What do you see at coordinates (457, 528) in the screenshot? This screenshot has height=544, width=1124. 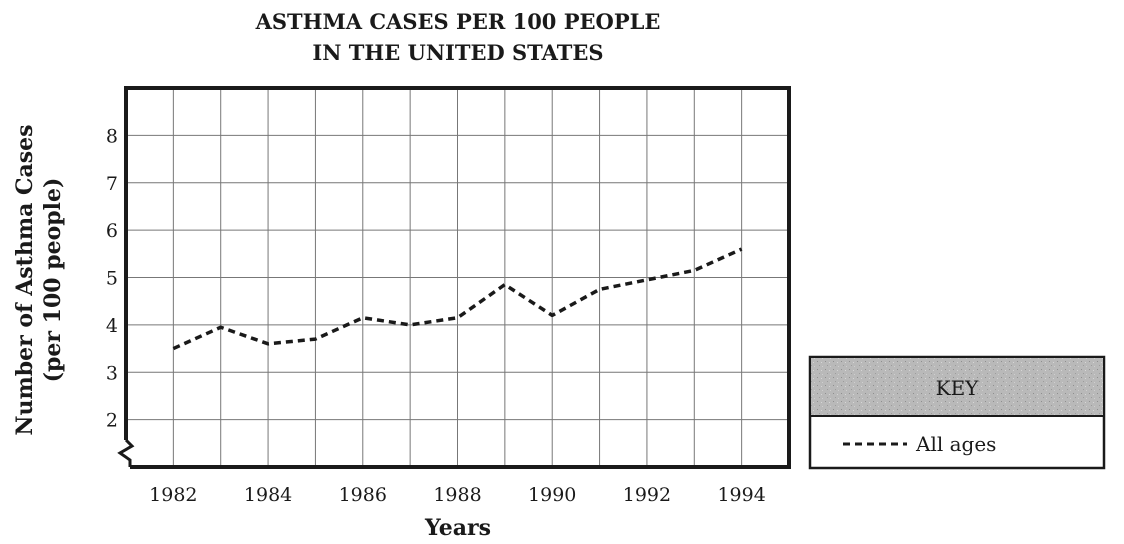 I see `x-axis-title: Years` at bounding box center [457, 528].